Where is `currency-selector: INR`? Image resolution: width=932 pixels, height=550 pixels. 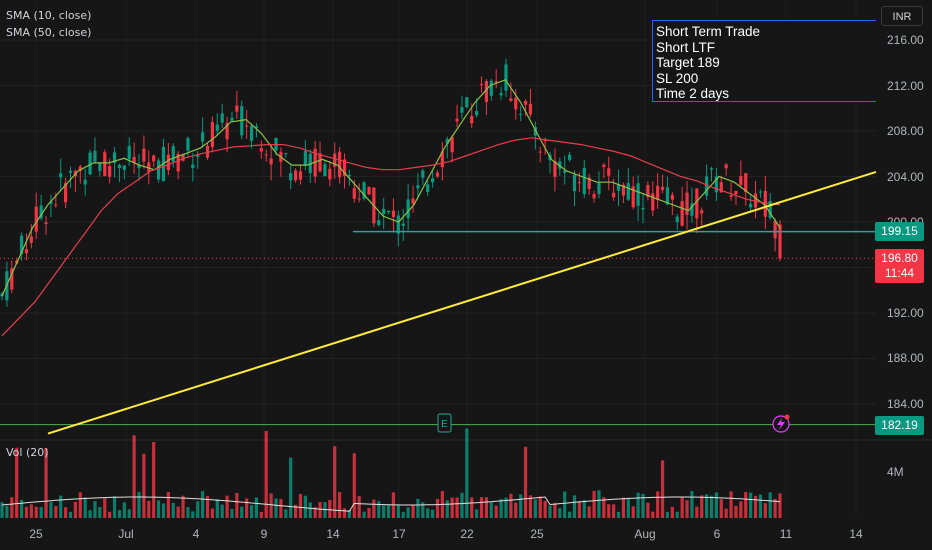
currency-selector: INR is located at coordinates (902, 16).